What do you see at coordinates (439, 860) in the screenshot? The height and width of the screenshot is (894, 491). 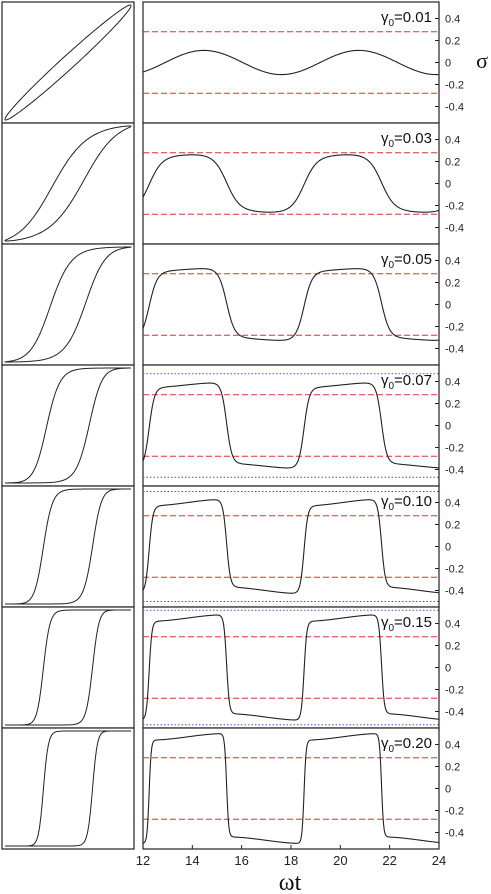 I see `x-tick-label: 24` at bounding box center [439, 860].